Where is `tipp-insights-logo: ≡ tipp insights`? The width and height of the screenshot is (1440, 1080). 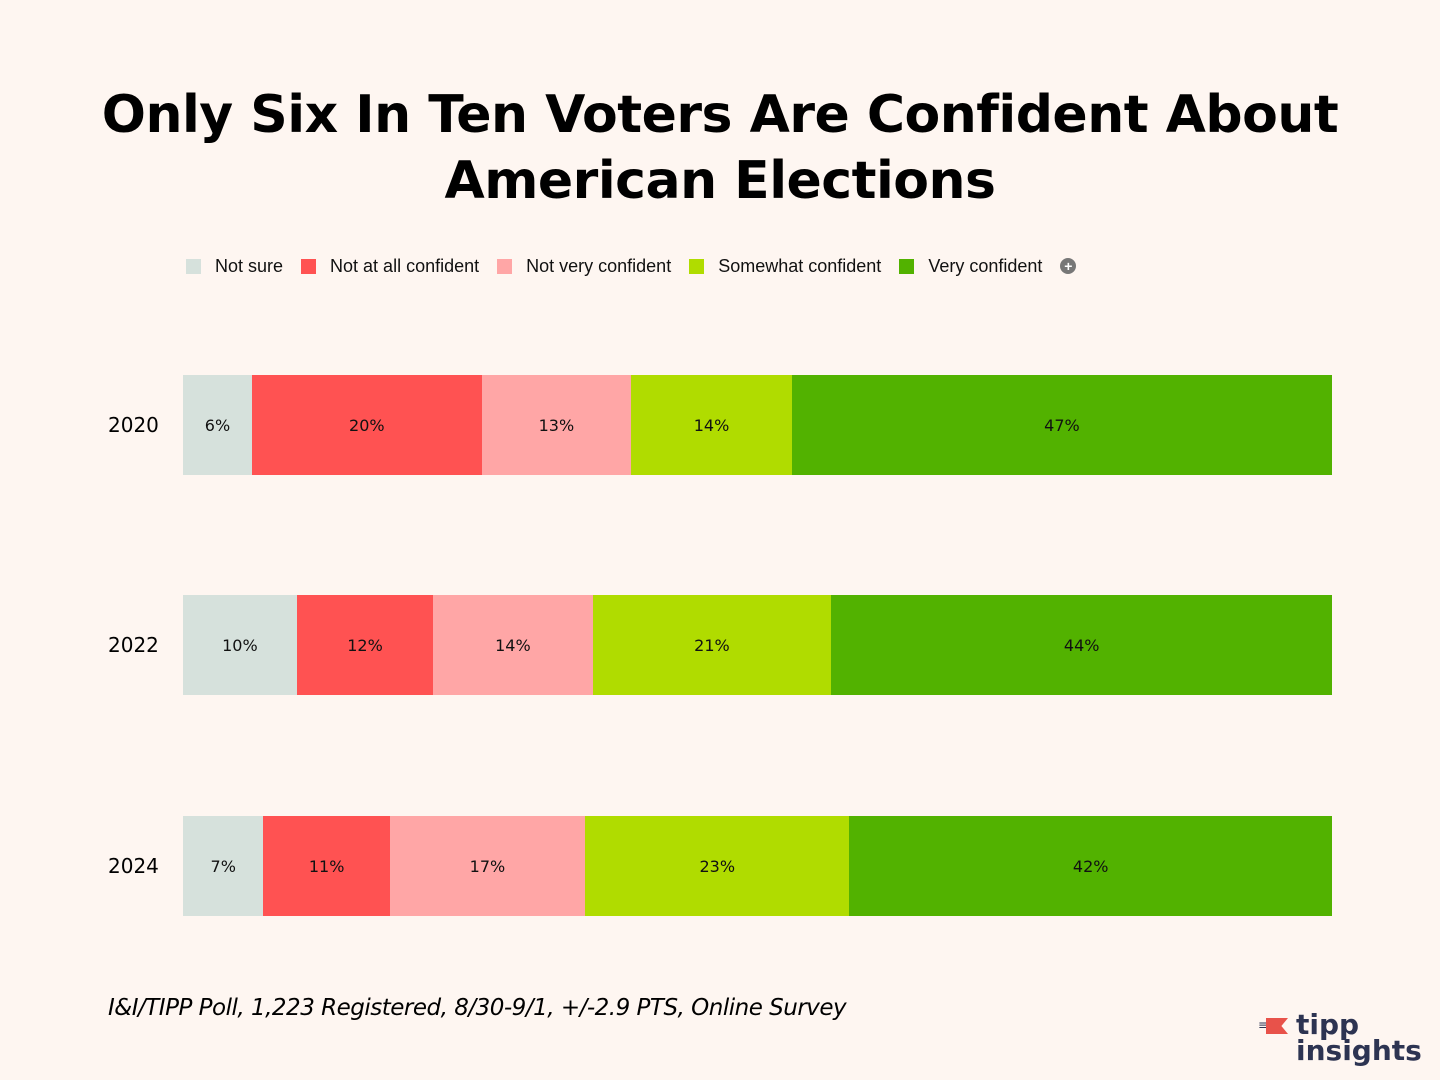
tipp-insights-logo: ≡ tipp insights is located at coordinates (1340, 1038).